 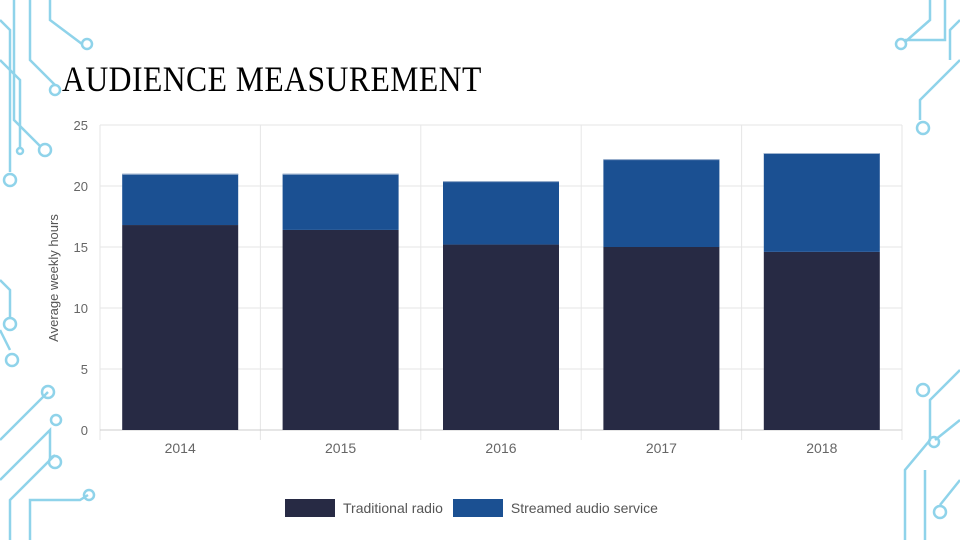 I want to click on y-tick-label: 15, so click(x=81, y=247).